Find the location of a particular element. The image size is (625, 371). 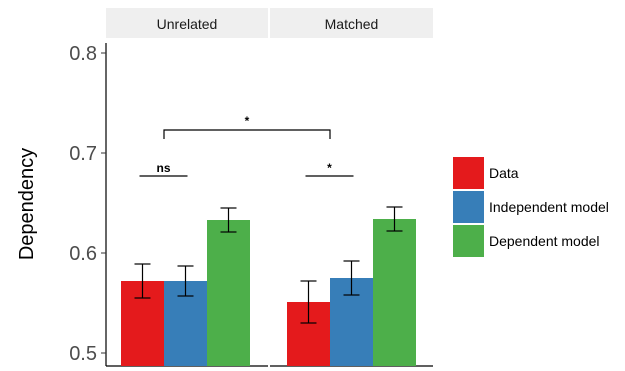

error-bar-dependent-model-unrelated is located at coordinates (228, 220).